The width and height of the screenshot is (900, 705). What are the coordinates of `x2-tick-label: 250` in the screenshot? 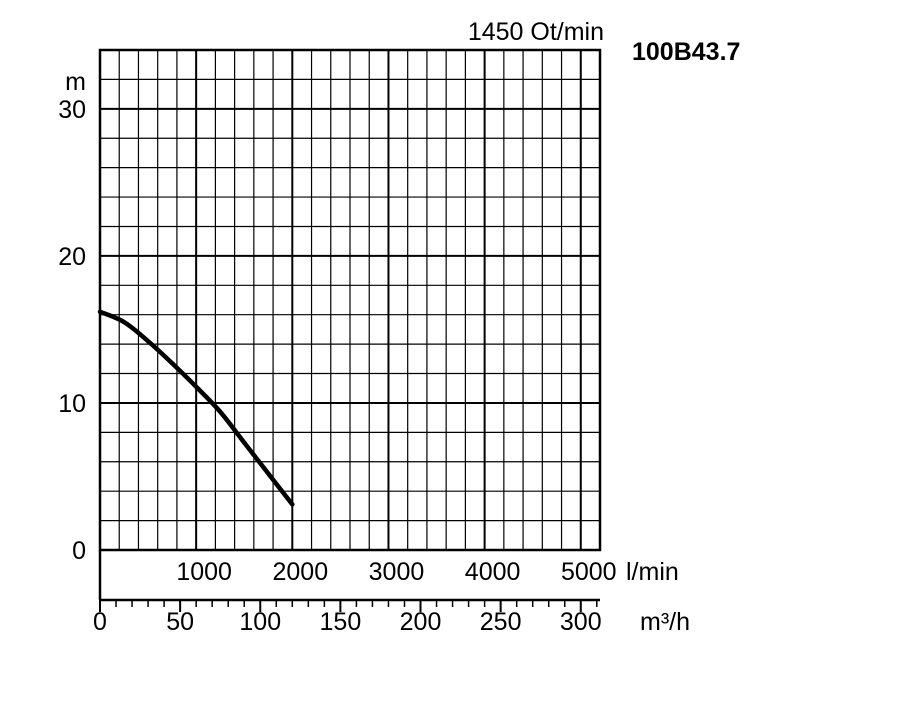 It's located at (501, 622).